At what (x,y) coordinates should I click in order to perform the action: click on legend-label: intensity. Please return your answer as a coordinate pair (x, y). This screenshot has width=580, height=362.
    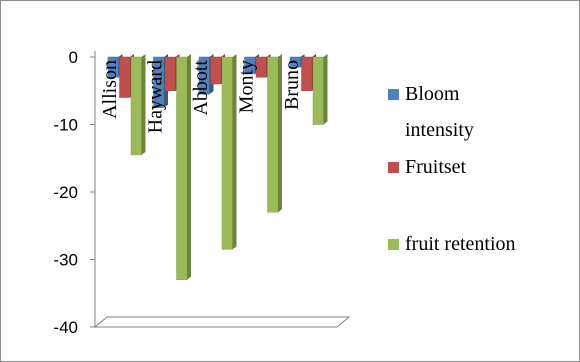
    Looking at the image, I should click on (439, 130).